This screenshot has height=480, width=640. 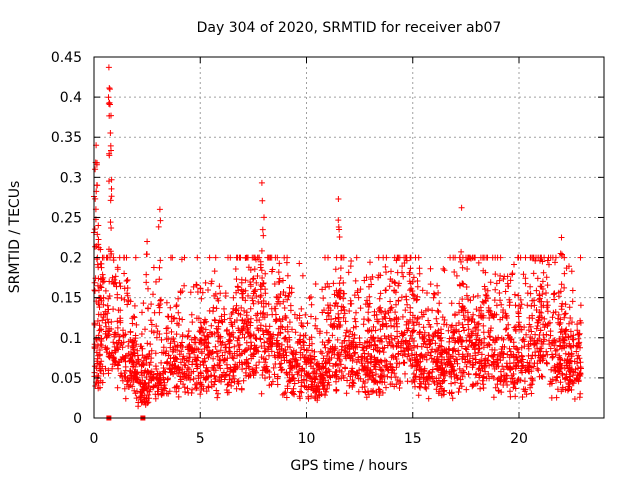 I want to click on x-tick-label: 5, so click(x=200, y=439).